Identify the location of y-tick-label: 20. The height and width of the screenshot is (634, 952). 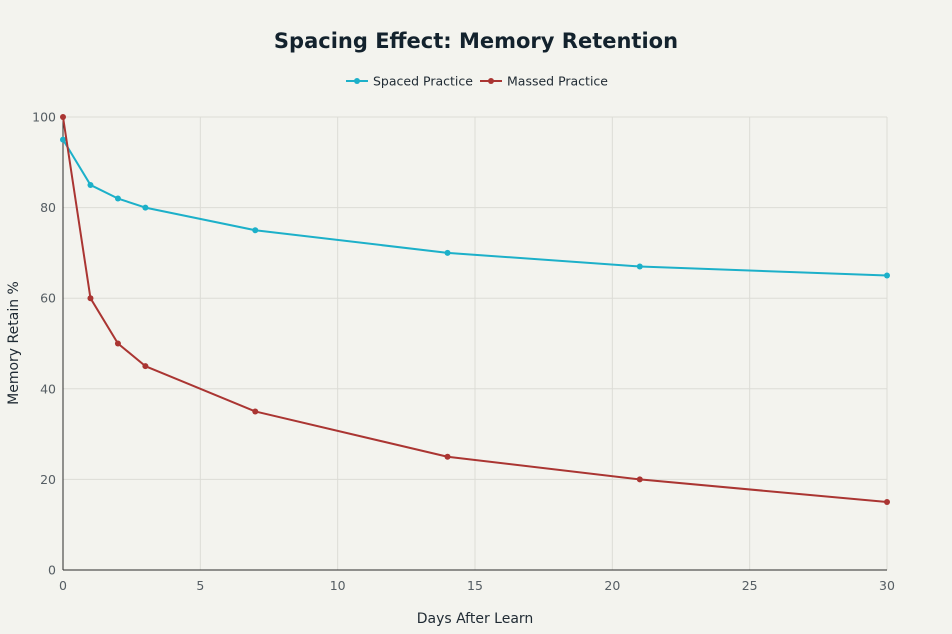
(48, 479).